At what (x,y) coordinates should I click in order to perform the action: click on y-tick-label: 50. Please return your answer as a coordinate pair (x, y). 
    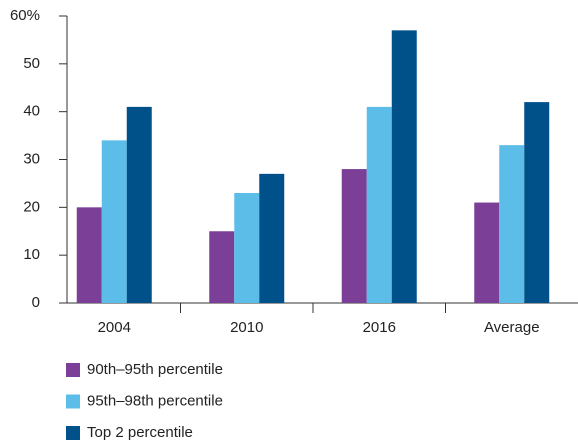
    Looking at the image, I should click on (31, 63).